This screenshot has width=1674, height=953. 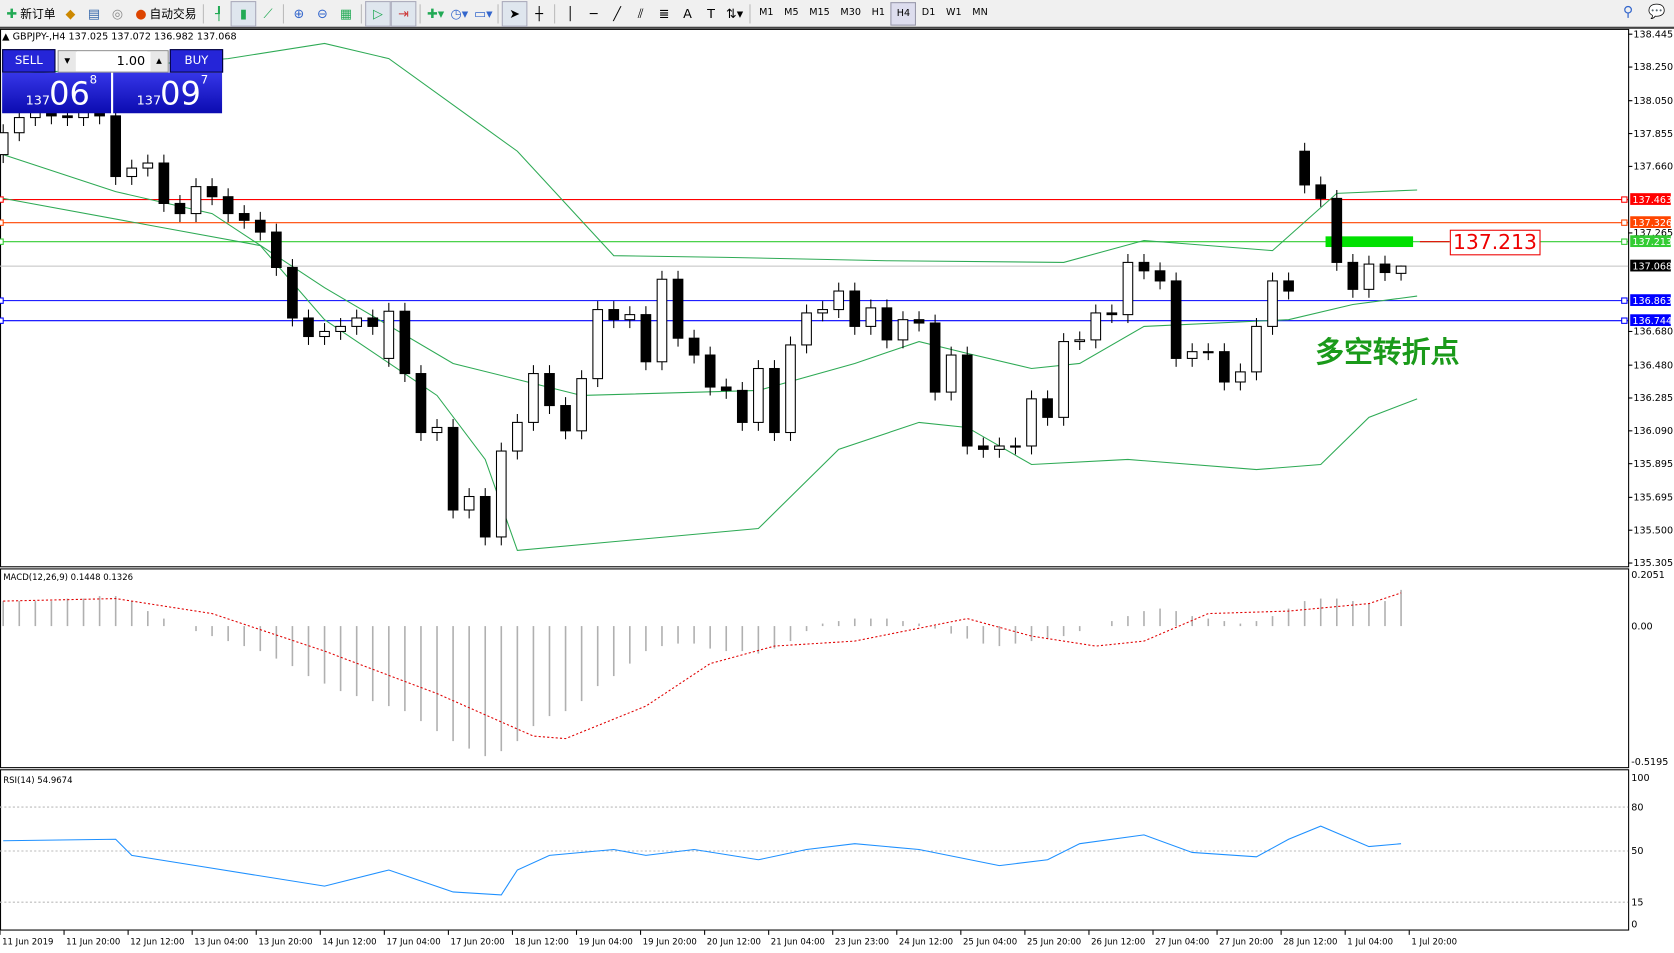 What do you see at coordinates (1495, 242) in the screenshot?
I see `price-label-annotation: 137.213` at bounding box center [1495, 242].